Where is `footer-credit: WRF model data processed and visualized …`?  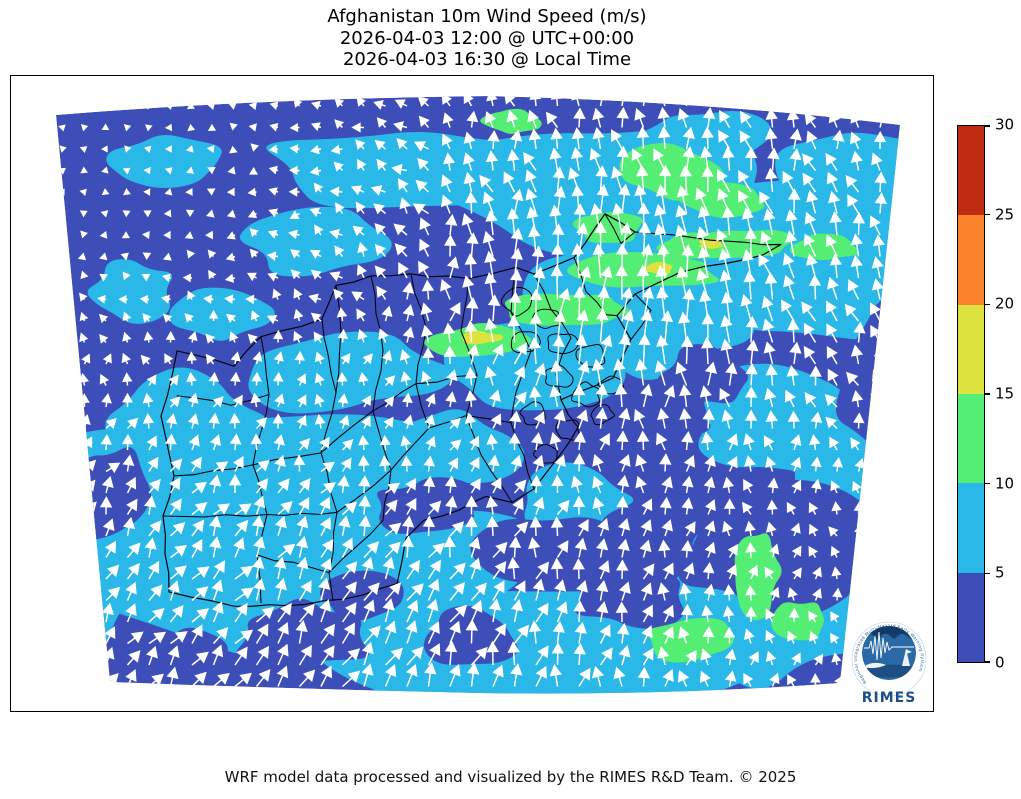
footer-credit: WRF model data processed and visualized … is located at coordinates (510, 777).